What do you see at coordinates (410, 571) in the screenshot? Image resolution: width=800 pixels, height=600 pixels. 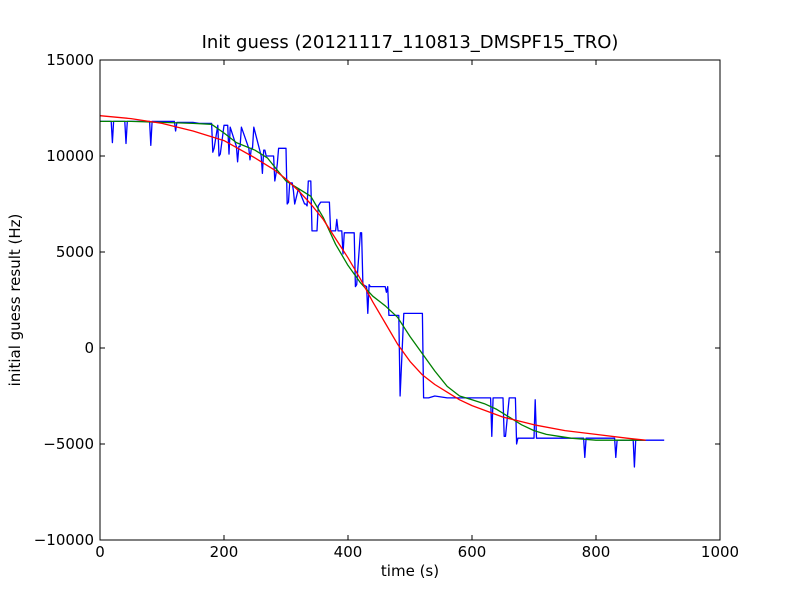 I see `x-axis-label: time (s)` at bounding box center [410, 571].